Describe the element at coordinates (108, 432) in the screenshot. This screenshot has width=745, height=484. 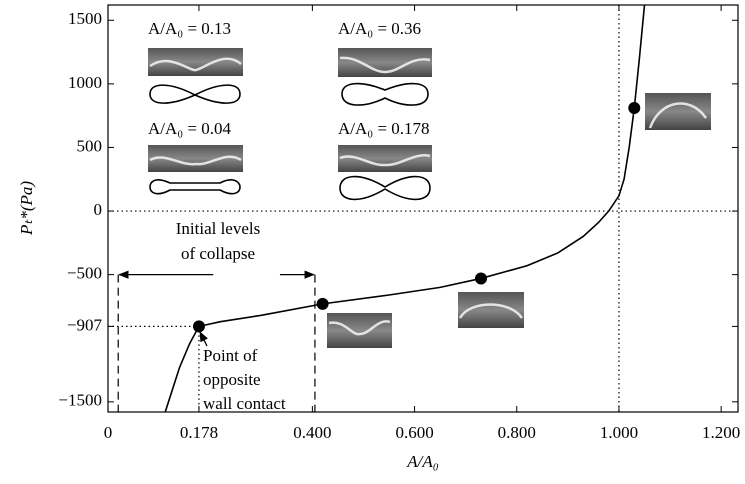
I see `x-tick-label: 0` at that location.